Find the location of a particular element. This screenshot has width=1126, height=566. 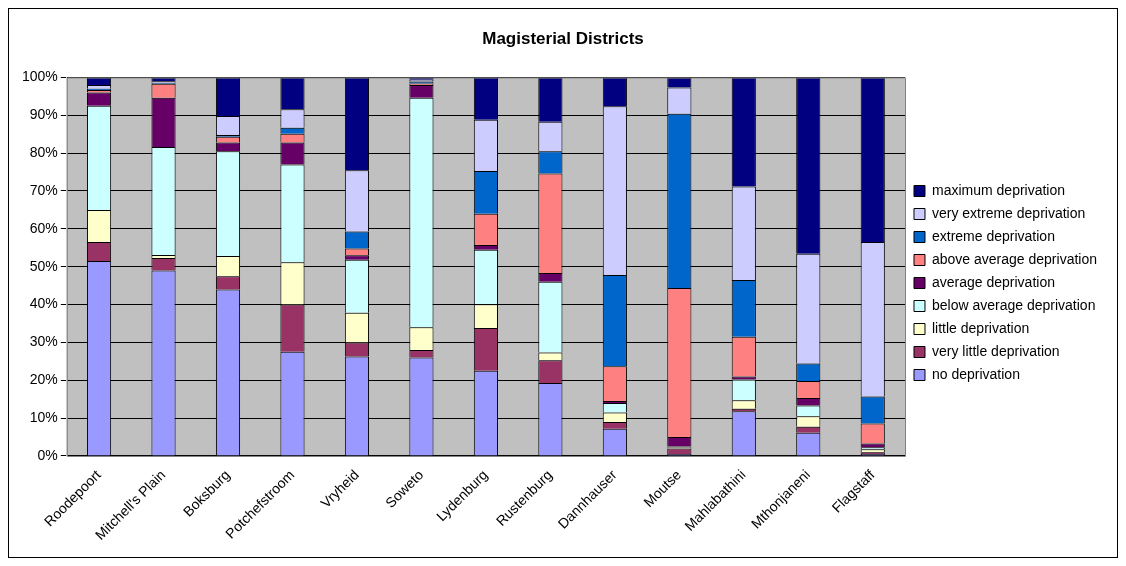

y-tick-label: 50% is located at coordinates (43, 265).